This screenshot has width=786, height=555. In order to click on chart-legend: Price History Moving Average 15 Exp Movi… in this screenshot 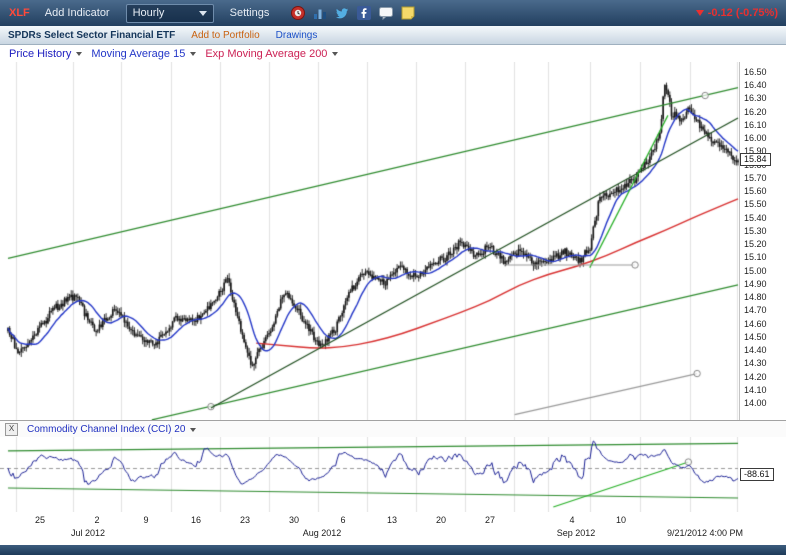, I will do `click(393, 53)`.